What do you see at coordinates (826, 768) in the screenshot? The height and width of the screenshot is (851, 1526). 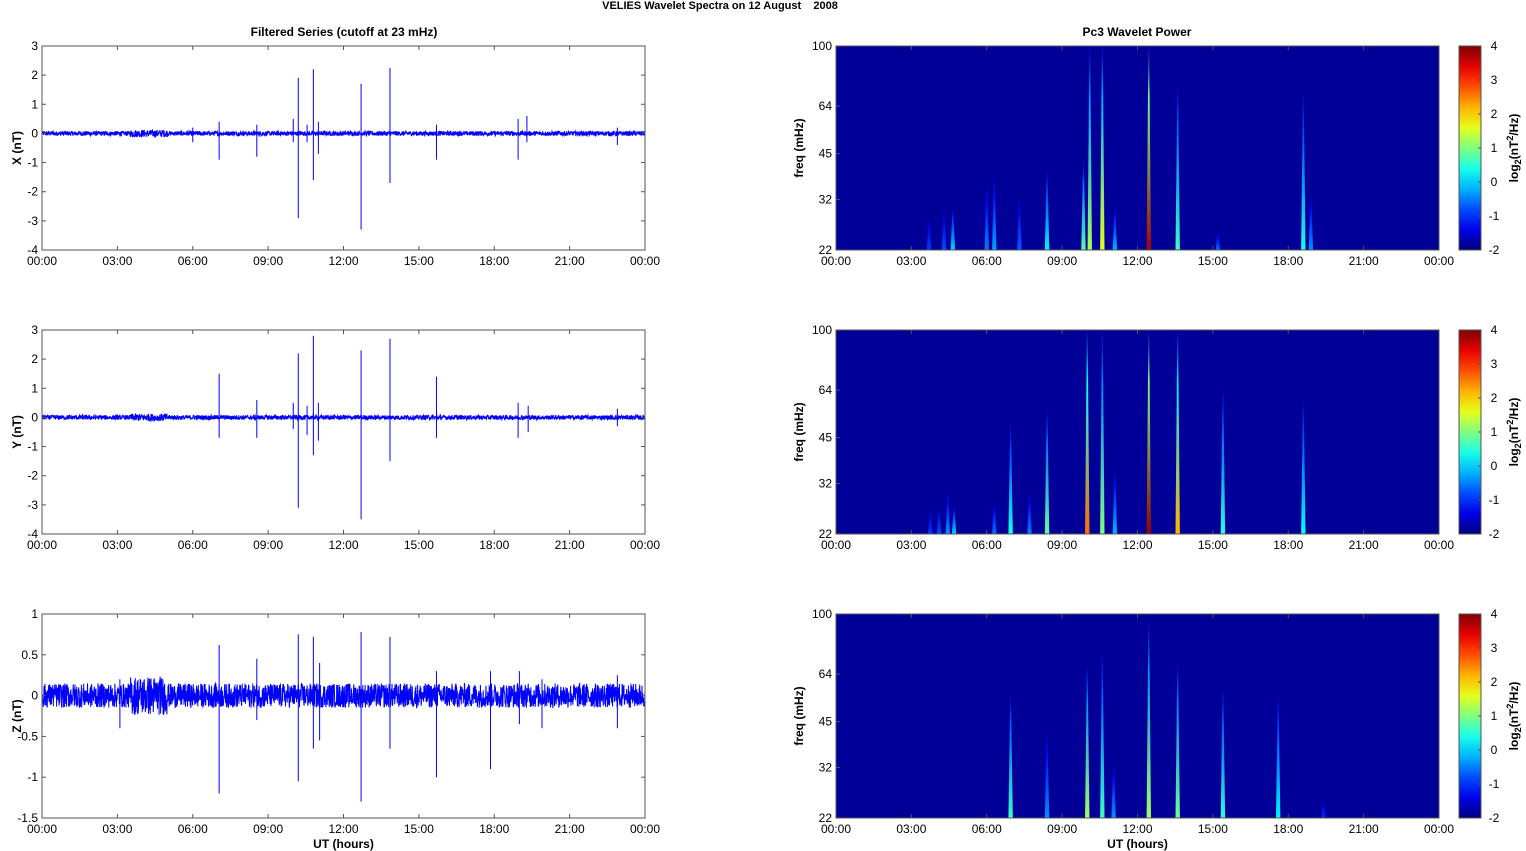 I see `z-spectrogram-ytick-label: 32` at bounding box center [826, 768].